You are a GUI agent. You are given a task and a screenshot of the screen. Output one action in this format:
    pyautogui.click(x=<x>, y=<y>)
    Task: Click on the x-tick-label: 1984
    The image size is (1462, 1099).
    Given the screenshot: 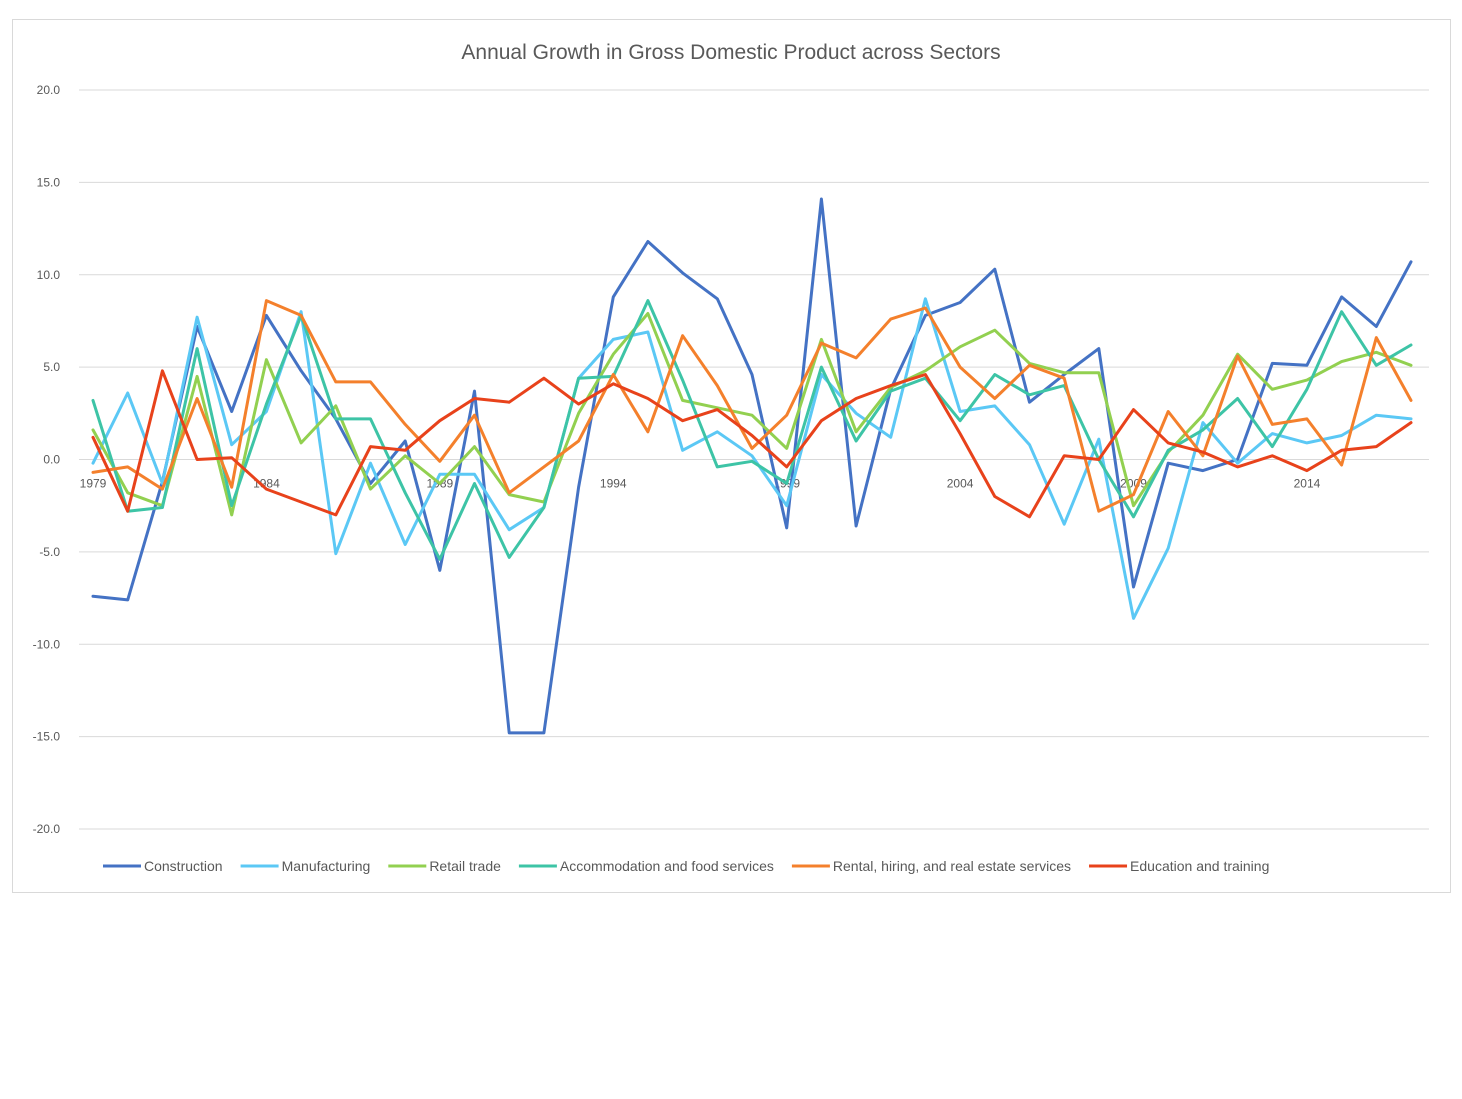 What is the action you would take?
    pyautogui.click(x=266, y=484)
    